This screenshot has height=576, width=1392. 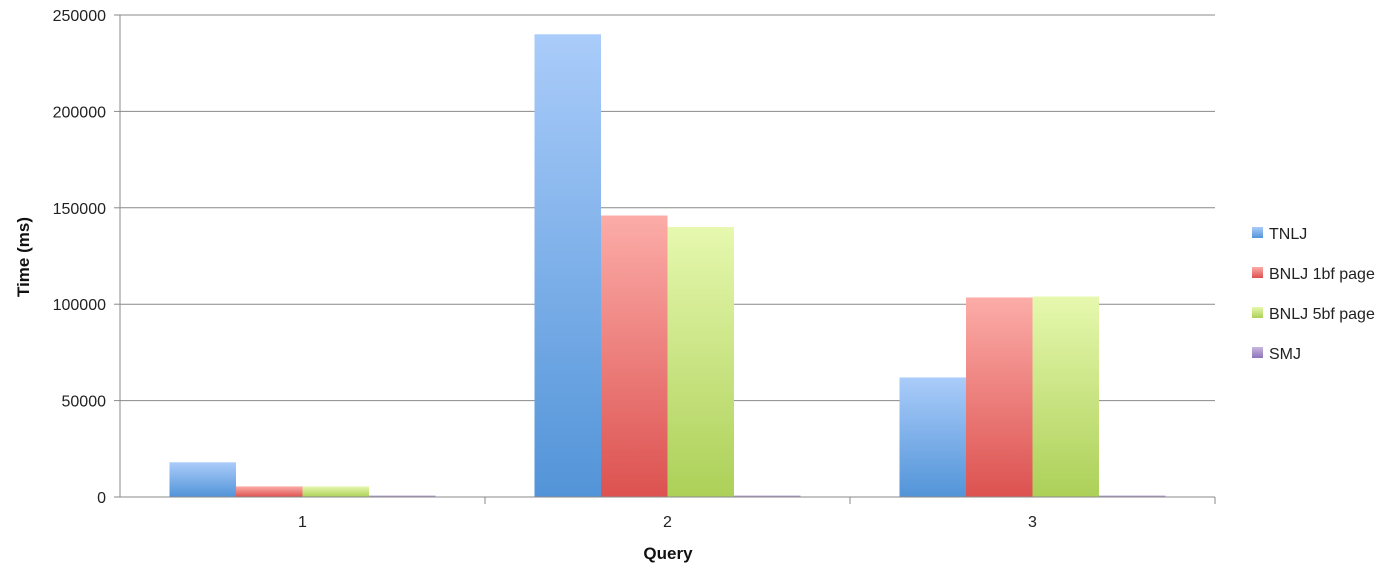 I want to click on y-tick-label: 100000, so click(x=79, y=305).